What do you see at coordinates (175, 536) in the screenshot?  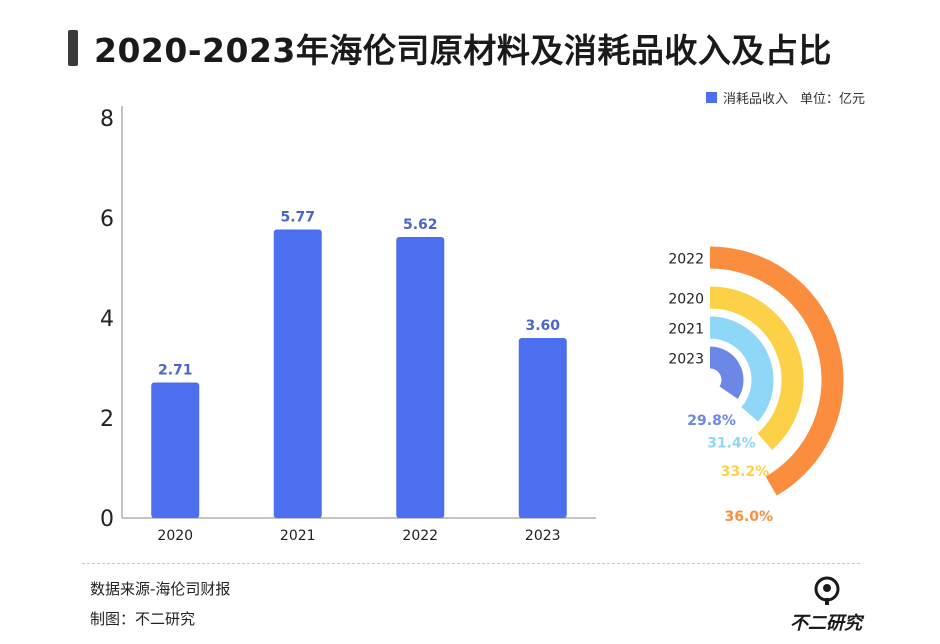 I see `x-tick-label: 2020` at bounding box center [175, 536].